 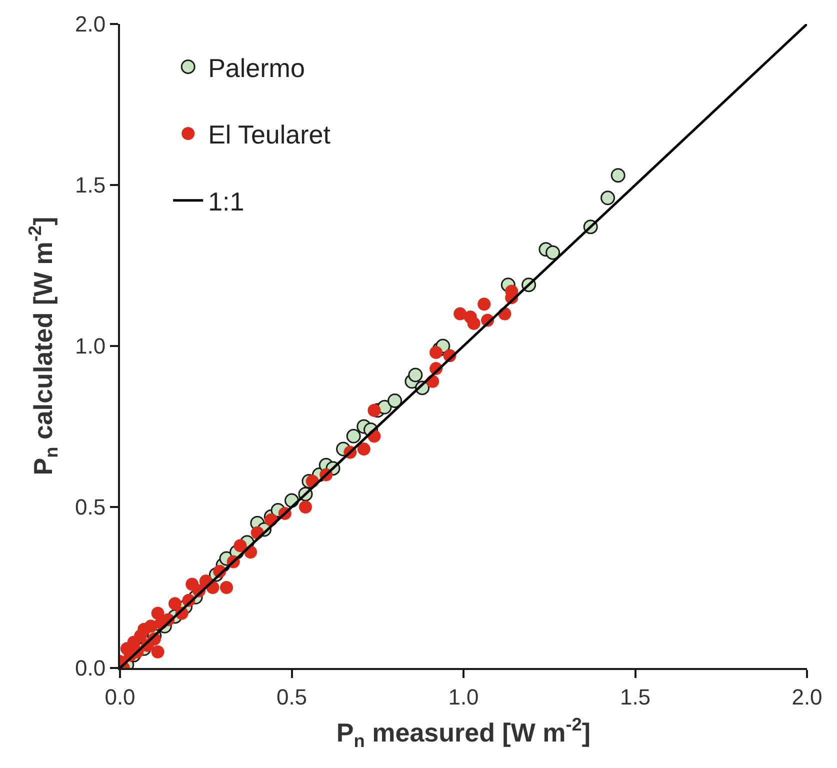 What do you see at coordinates (120, 697) in the screenshot?
I see `x-tick-label: 0.0` at bounding box center [120, 697].